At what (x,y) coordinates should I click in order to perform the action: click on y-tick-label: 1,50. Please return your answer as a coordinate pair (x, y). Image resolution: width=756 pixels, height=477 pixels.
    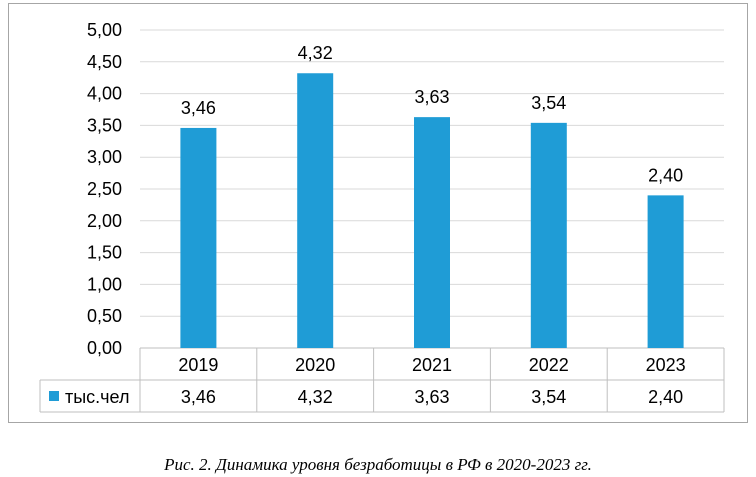
    Looking at the image, I should click on (104, 253).